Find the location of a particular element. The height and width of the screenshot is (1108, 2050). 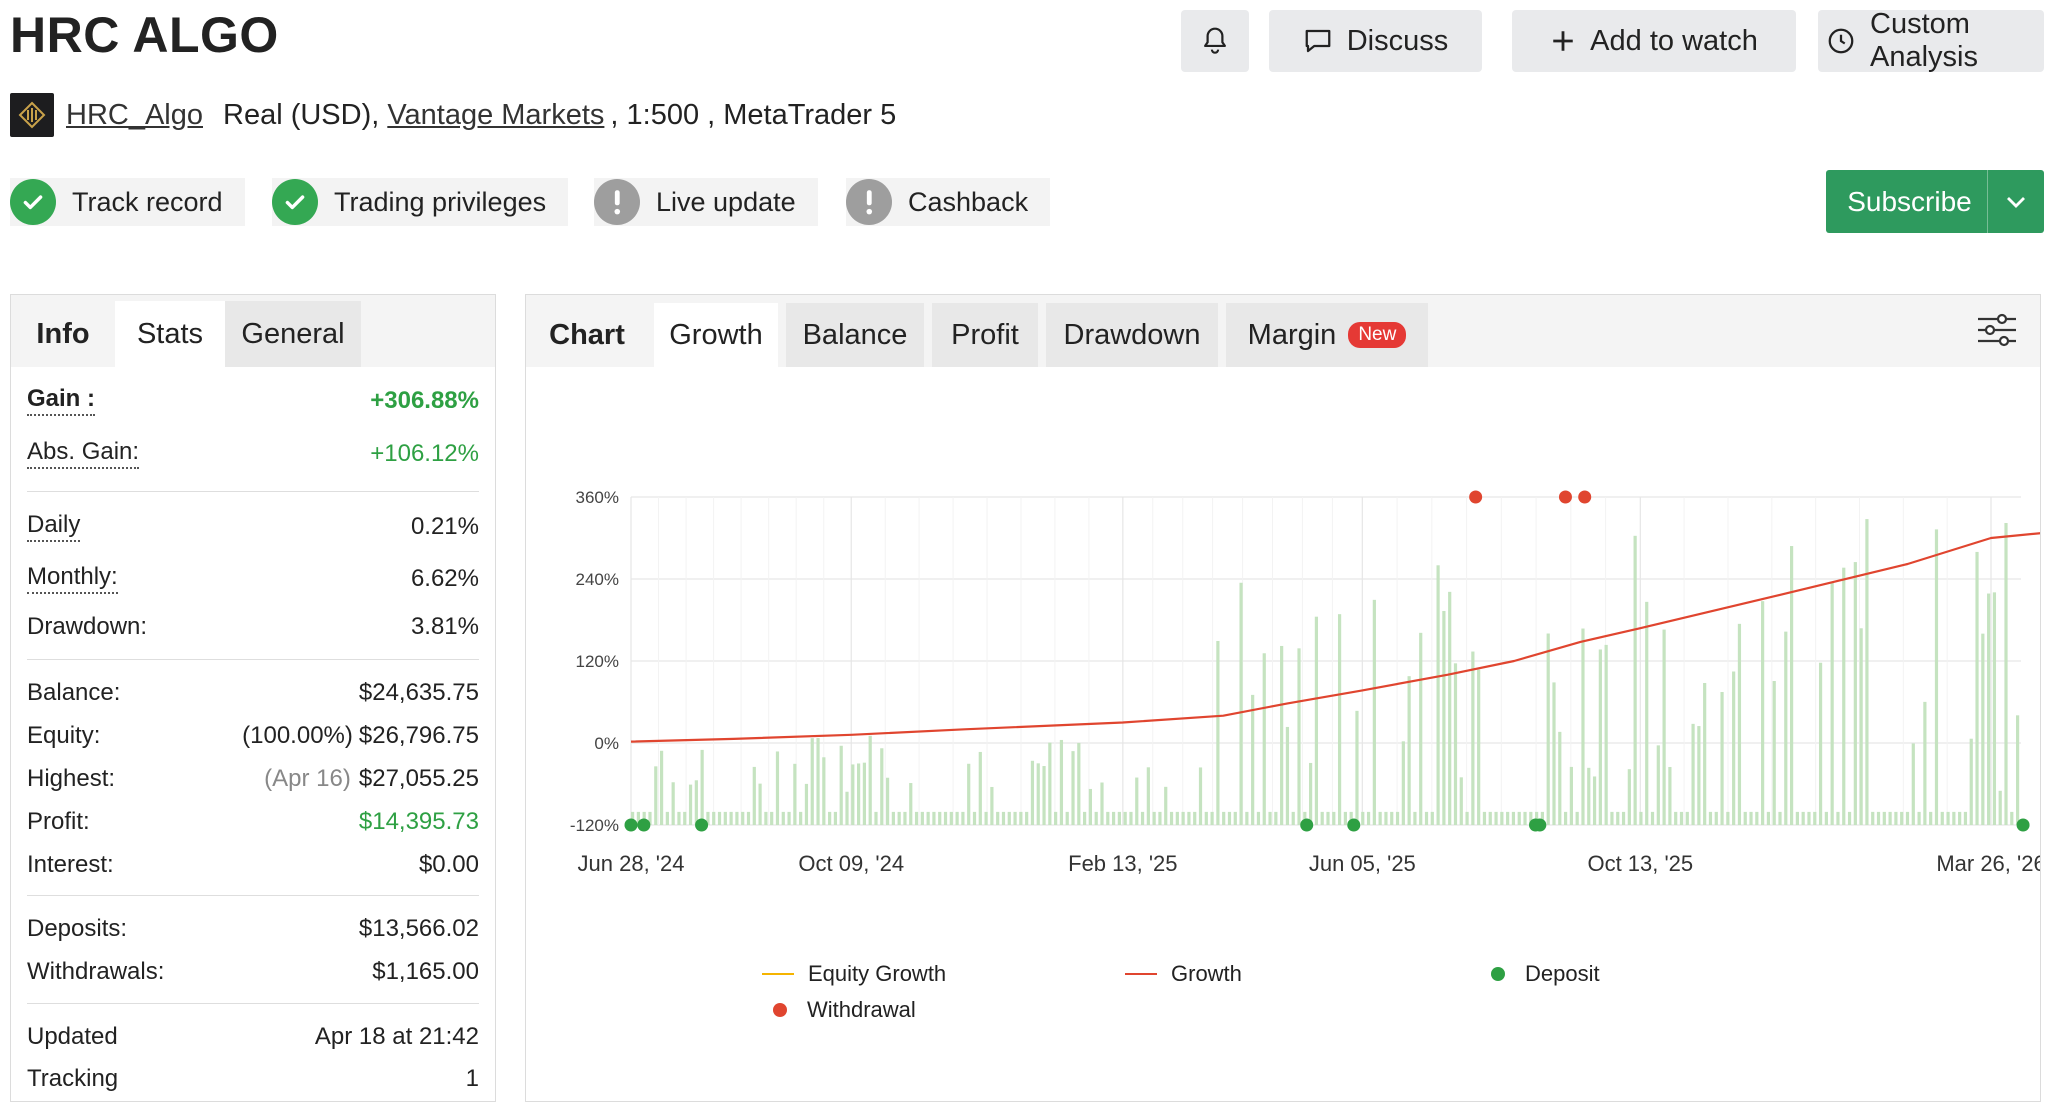

legend-deposit: Deposit is located at coordinates (1545, 974).